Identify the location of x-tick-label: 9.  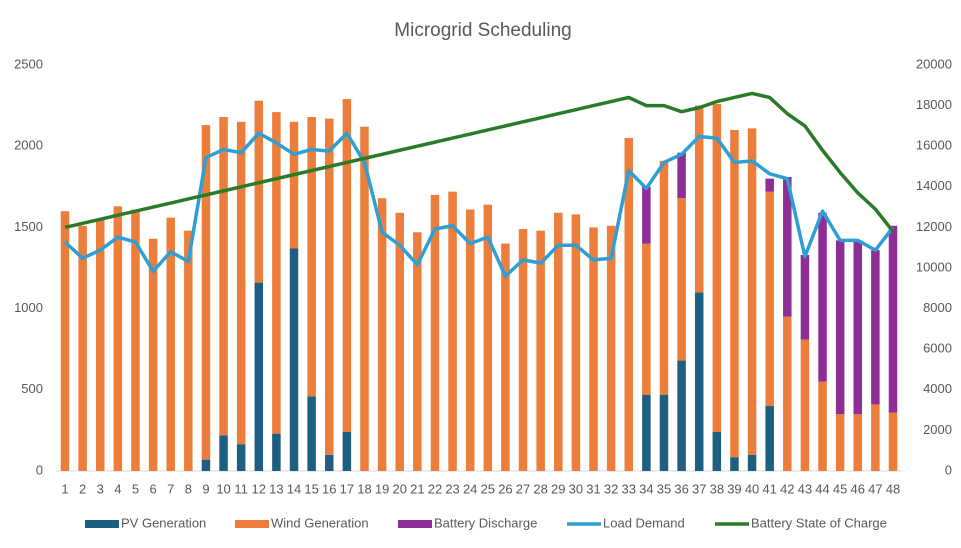
(205, 488).